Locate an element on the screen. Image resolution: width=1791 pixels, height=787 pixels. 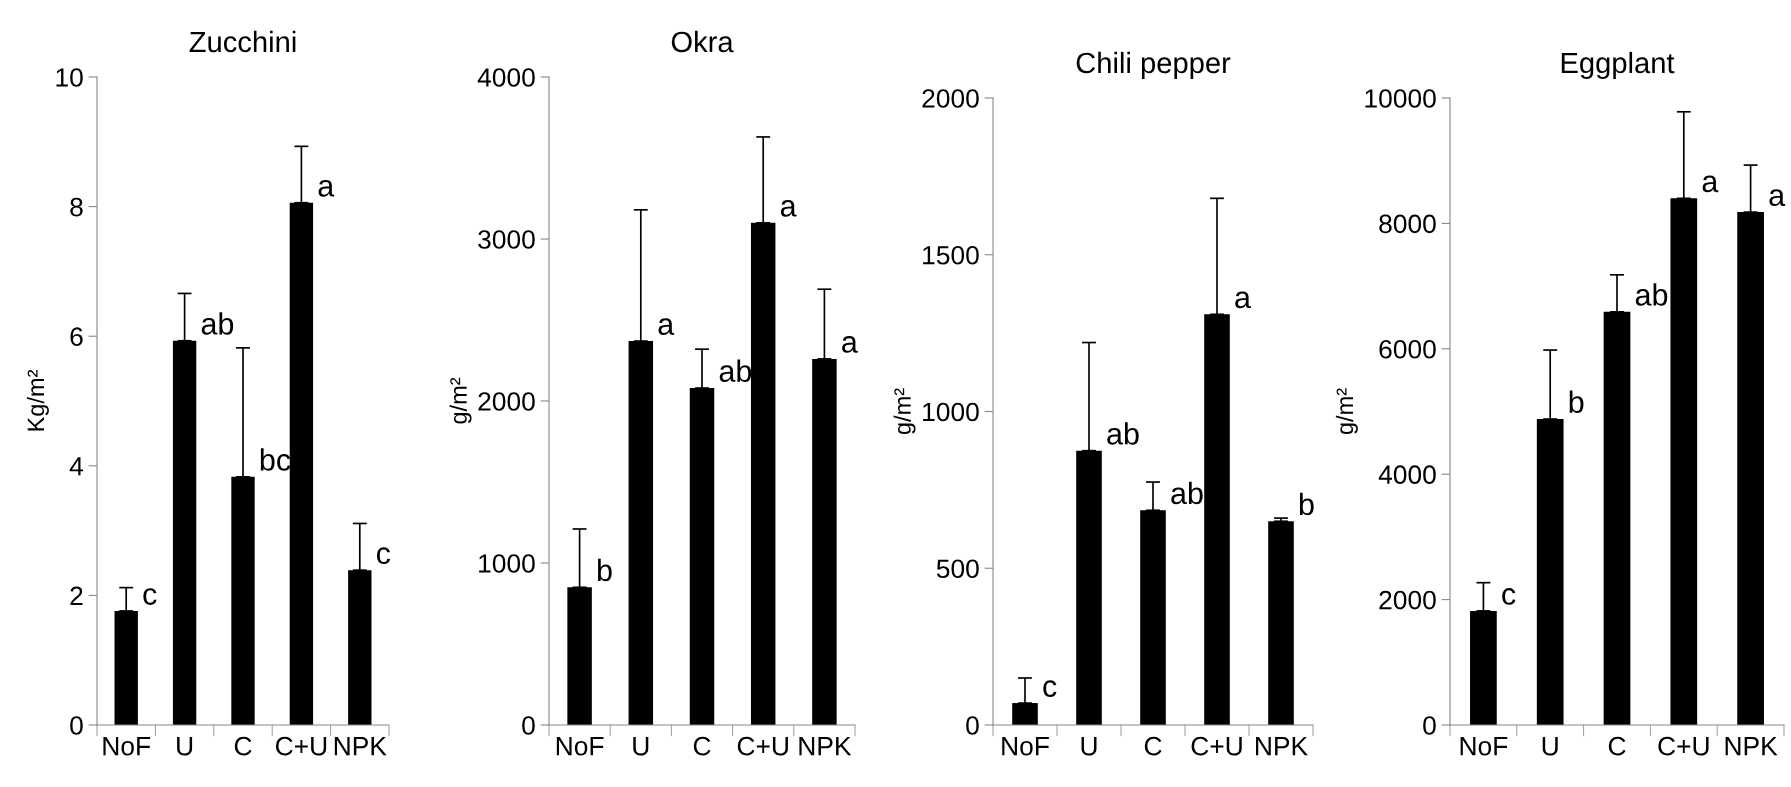
chart-title: Eggplant is located at coordinates (1618, 65).